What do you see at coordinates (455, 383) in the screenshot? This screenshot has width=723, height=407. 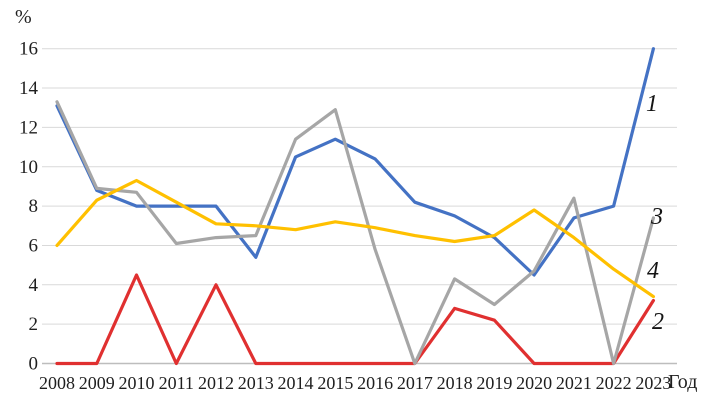 I see `x-tick-label: 2018` at bounding box center [455, 383].